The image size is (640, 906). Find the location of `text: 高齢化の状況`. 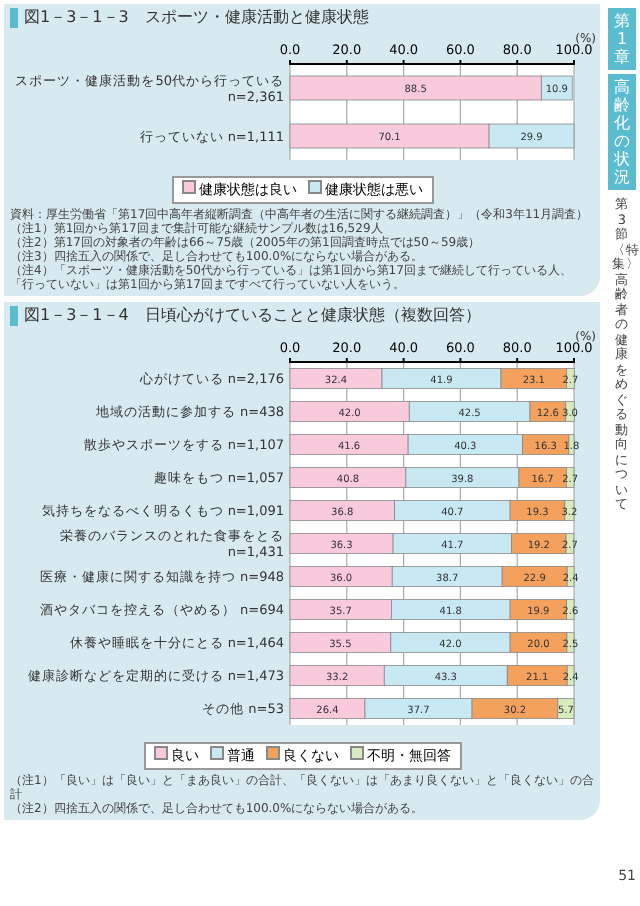

text: 高齢化の状況 is located at coordinates (622, 132).